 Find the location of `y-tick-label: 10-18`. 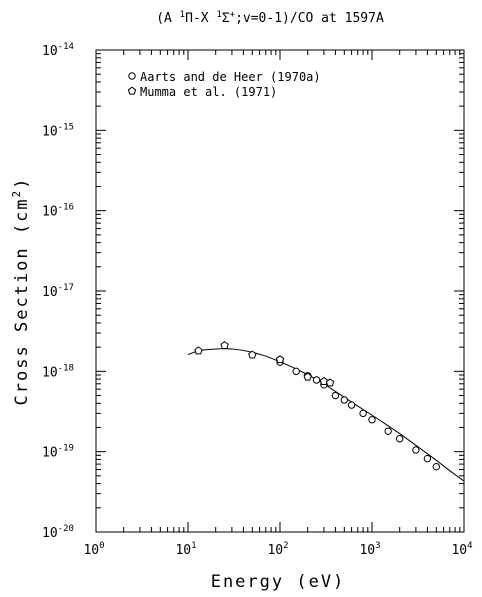

y-tick-label: 10-18 is located at coordinates (58, 371).